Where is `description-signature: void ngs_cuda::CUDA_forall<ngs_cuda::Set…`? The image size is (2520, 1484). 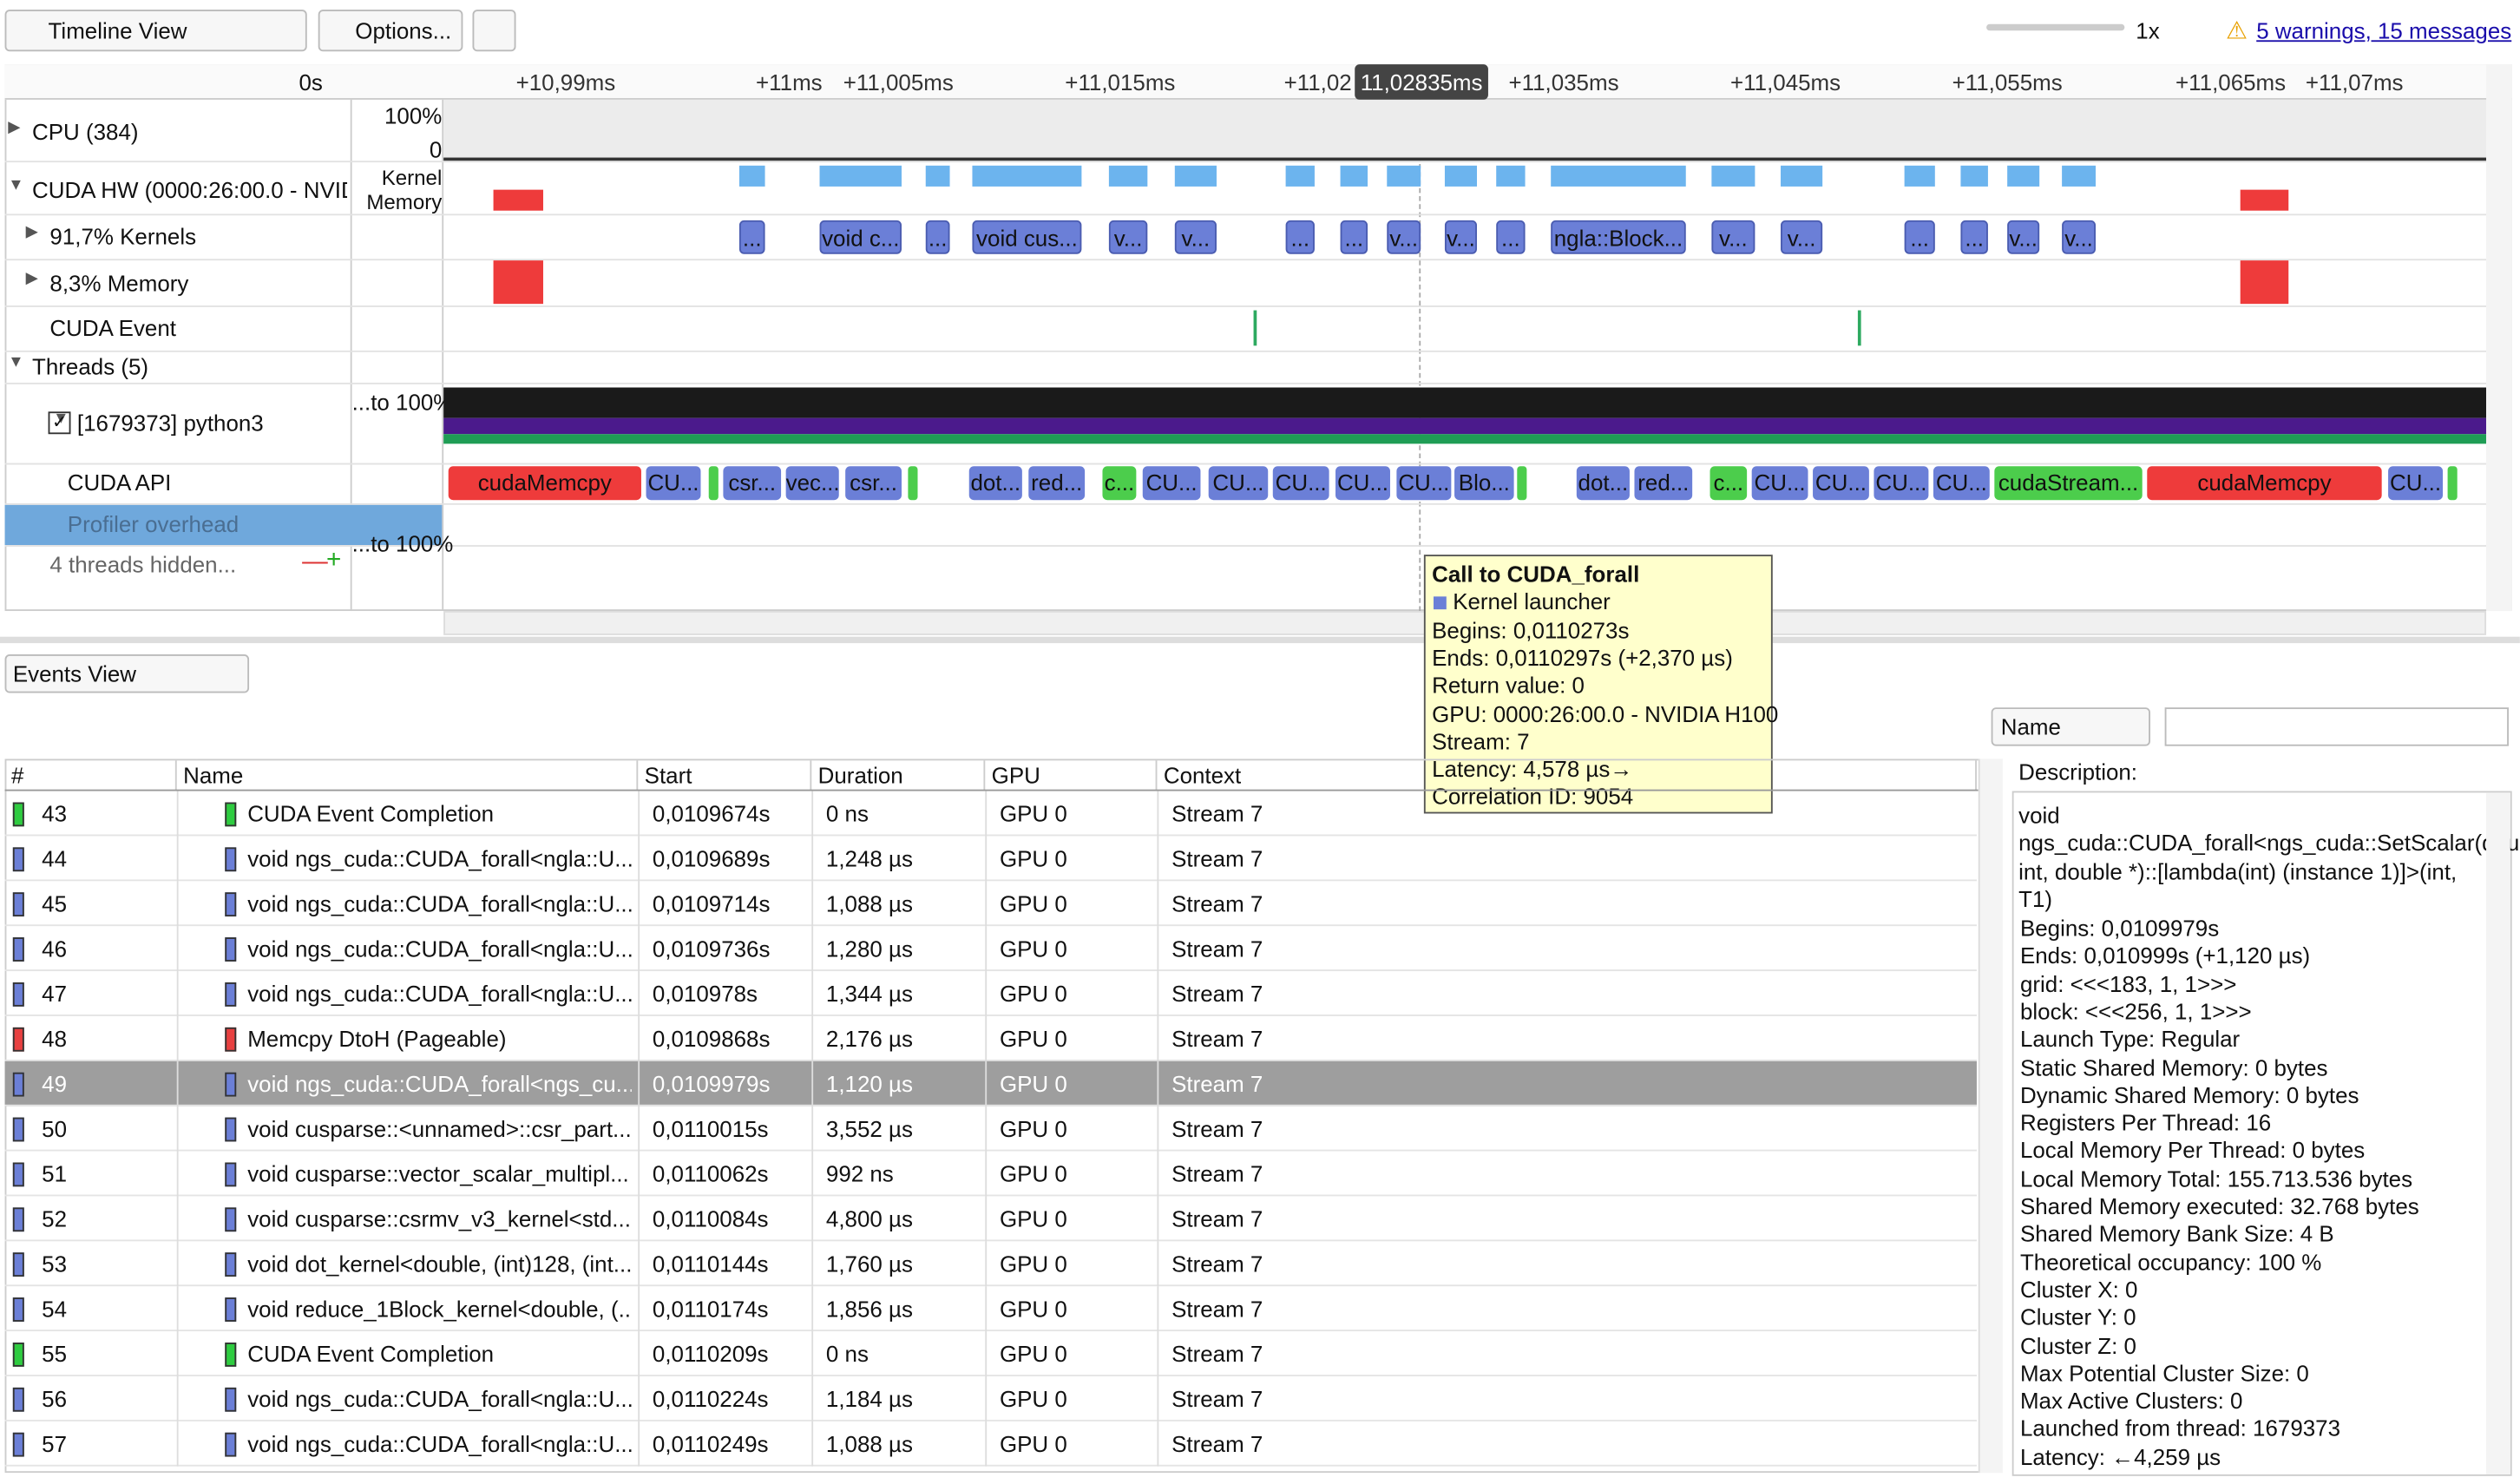 description-signature: void ngs_cuda::CUDA_forall<ngs_cuda::Set… is located at coordinates (2269, 857).